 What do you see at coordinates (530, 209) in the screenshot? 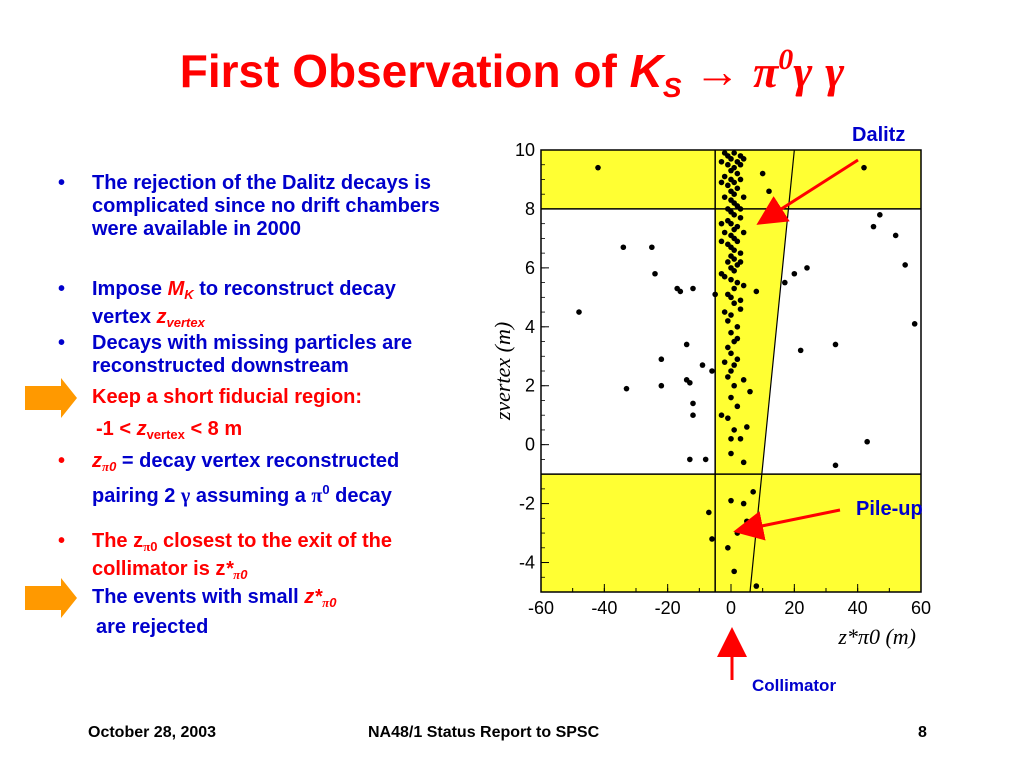
I see `y-tick-label: 8` at bounding box center [530, 209].